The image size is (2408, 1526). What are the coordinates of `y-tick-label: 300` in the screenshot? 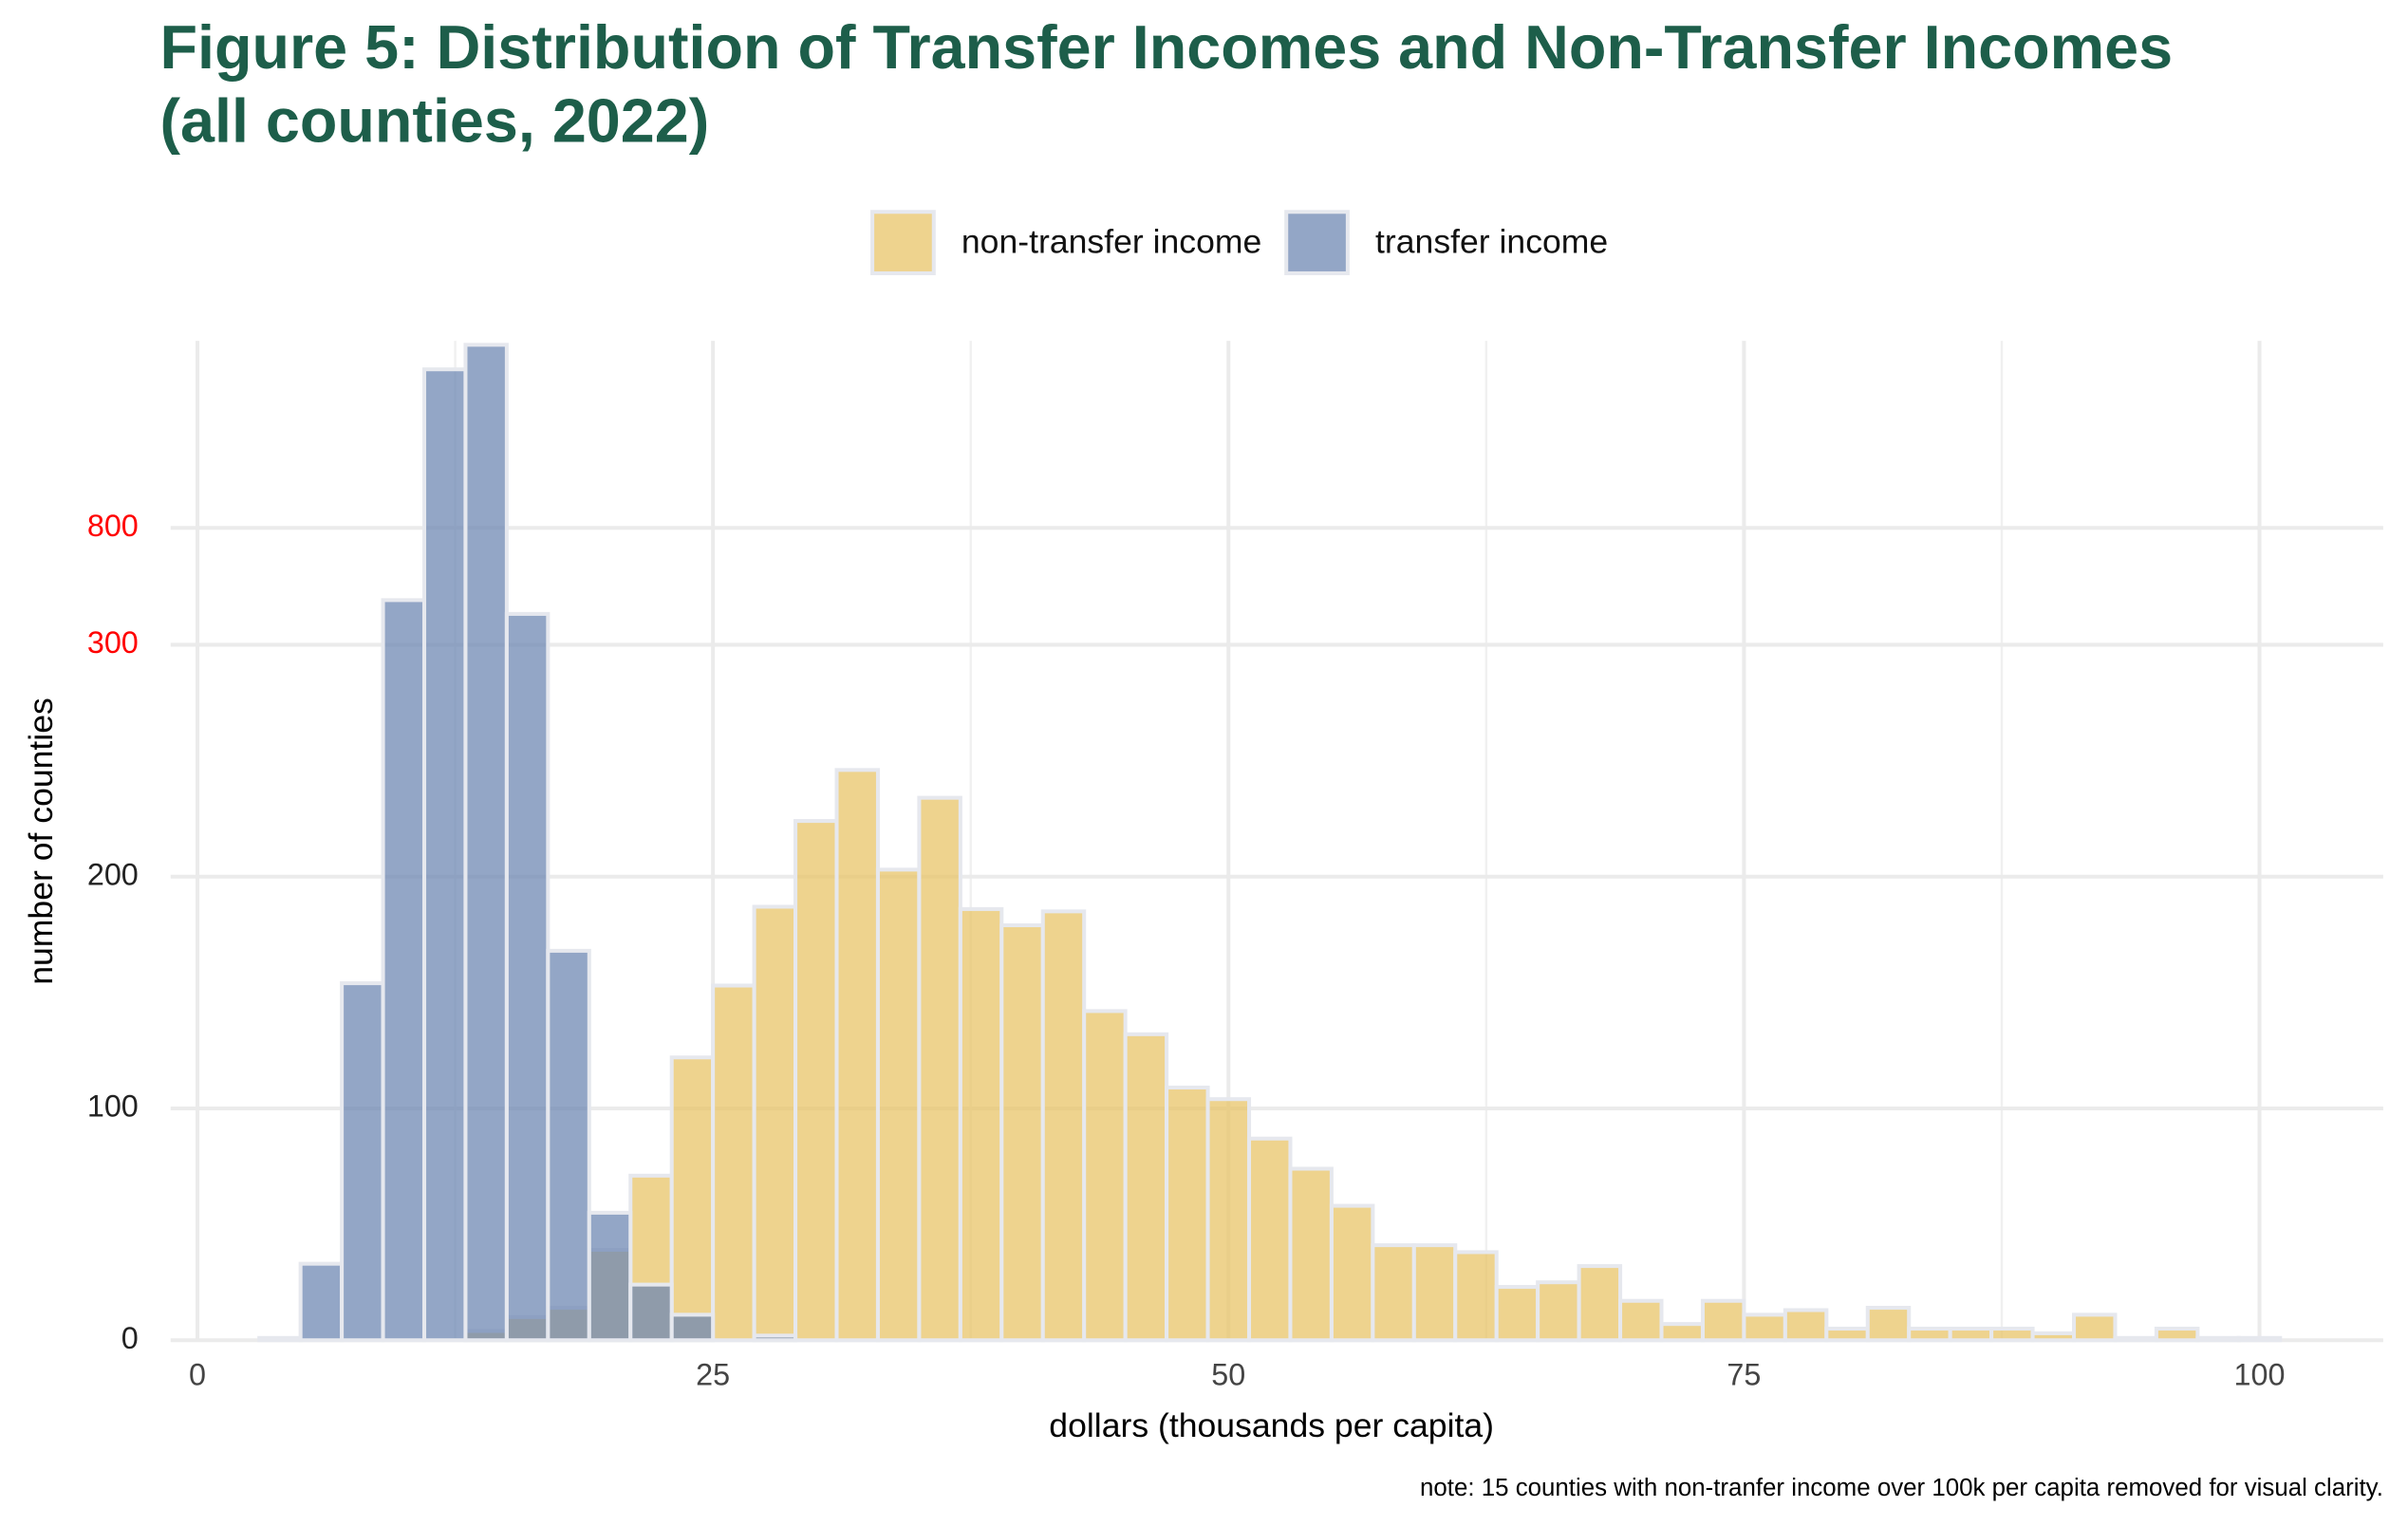 It's located at (113, 643).